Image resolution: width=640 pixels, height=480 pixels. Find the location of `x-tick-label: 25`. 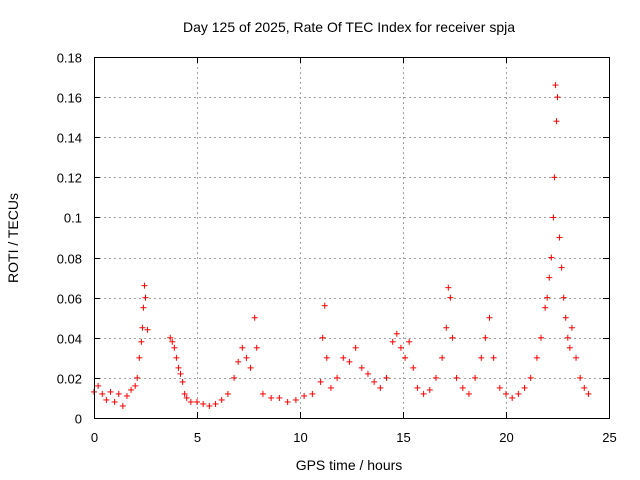

x-tick-label: 25 is located at coordinates (609, 437).